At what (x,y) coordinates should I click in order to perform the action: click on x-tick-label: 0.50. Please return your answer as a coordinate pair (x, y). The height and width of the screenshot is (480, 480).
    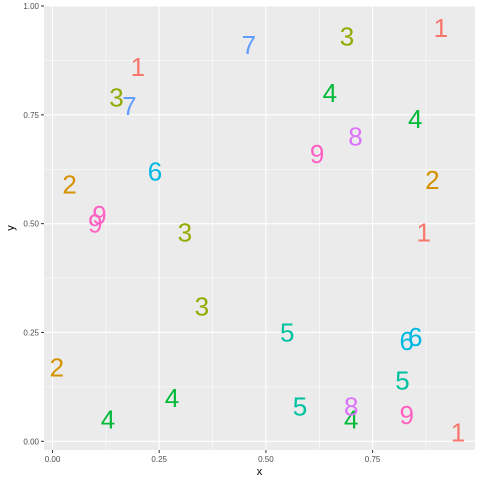
    Looking at the image, I should click on (266, 459).